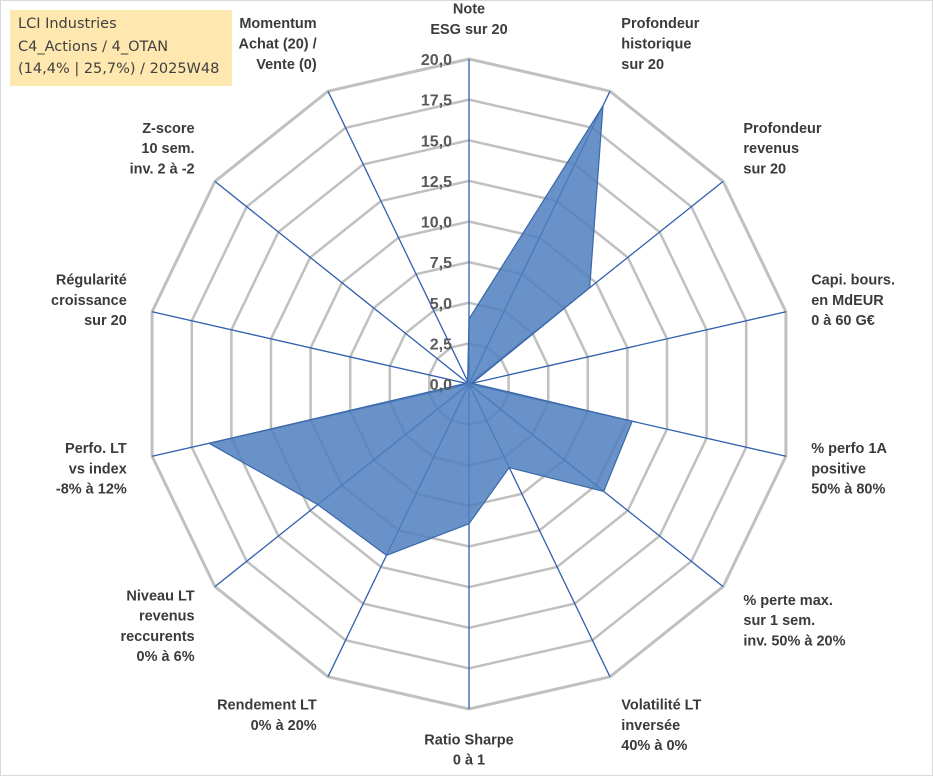  I want to click on category-label-line: vs index, so click(98, 469).